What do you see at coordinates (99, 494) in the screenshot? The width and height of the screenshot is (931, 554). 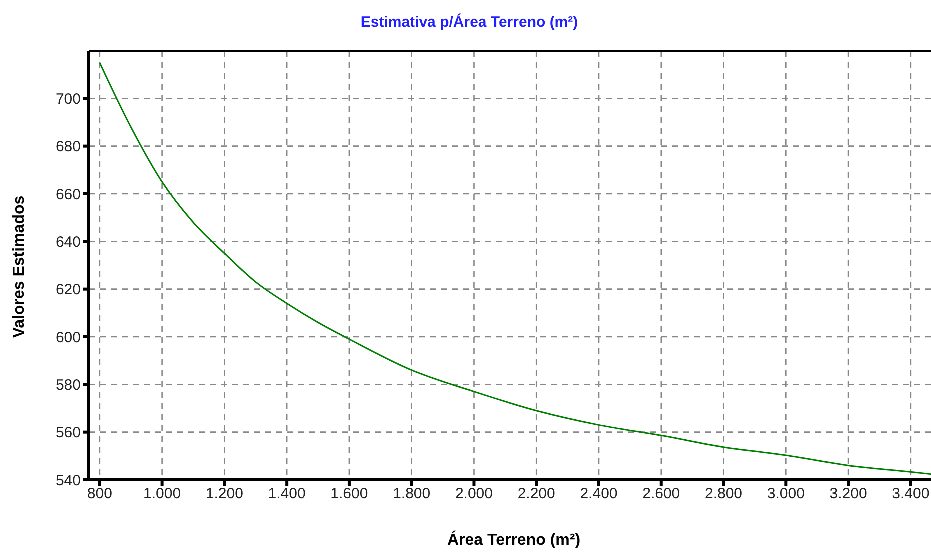 I see `x-tick-label: 800` at bounding box center [99, 494].